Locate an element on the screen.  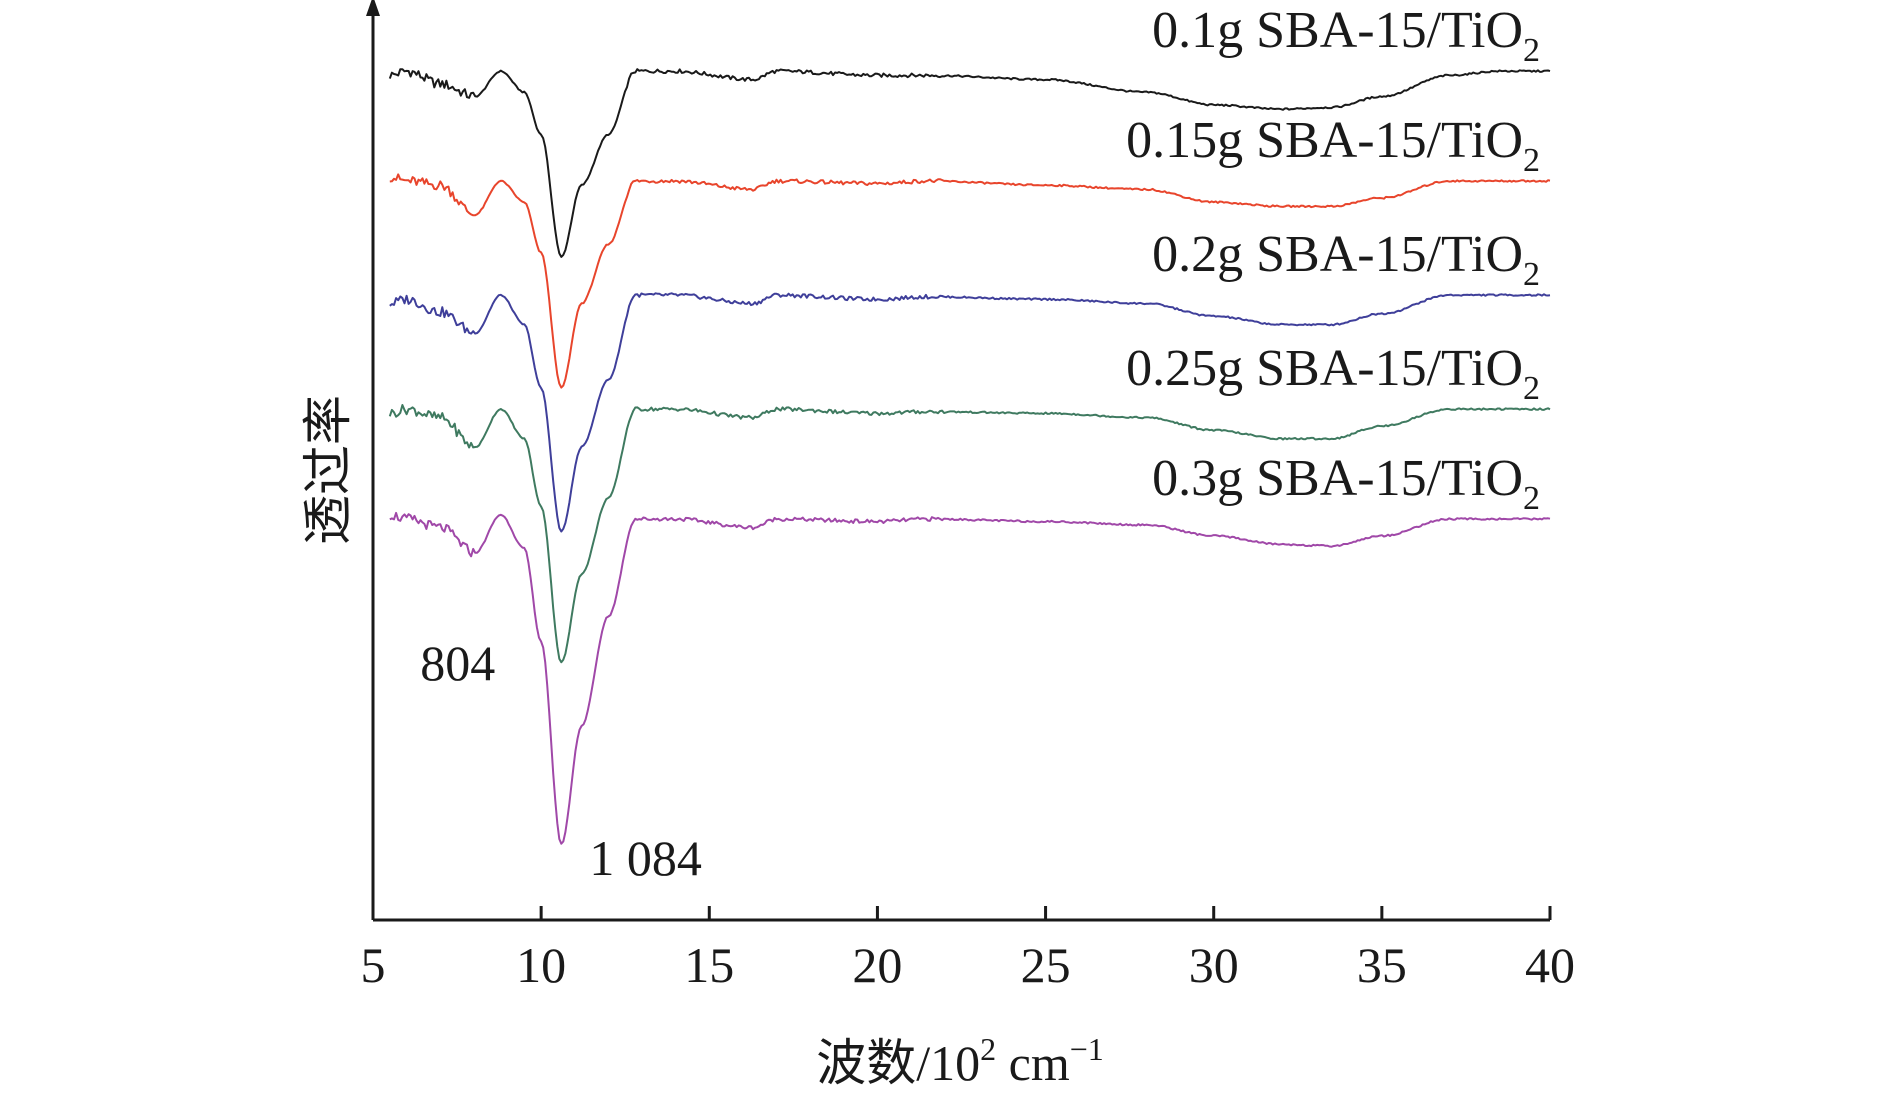
legend-label-sub-2: 2 is located at coordinates (1531, 274).